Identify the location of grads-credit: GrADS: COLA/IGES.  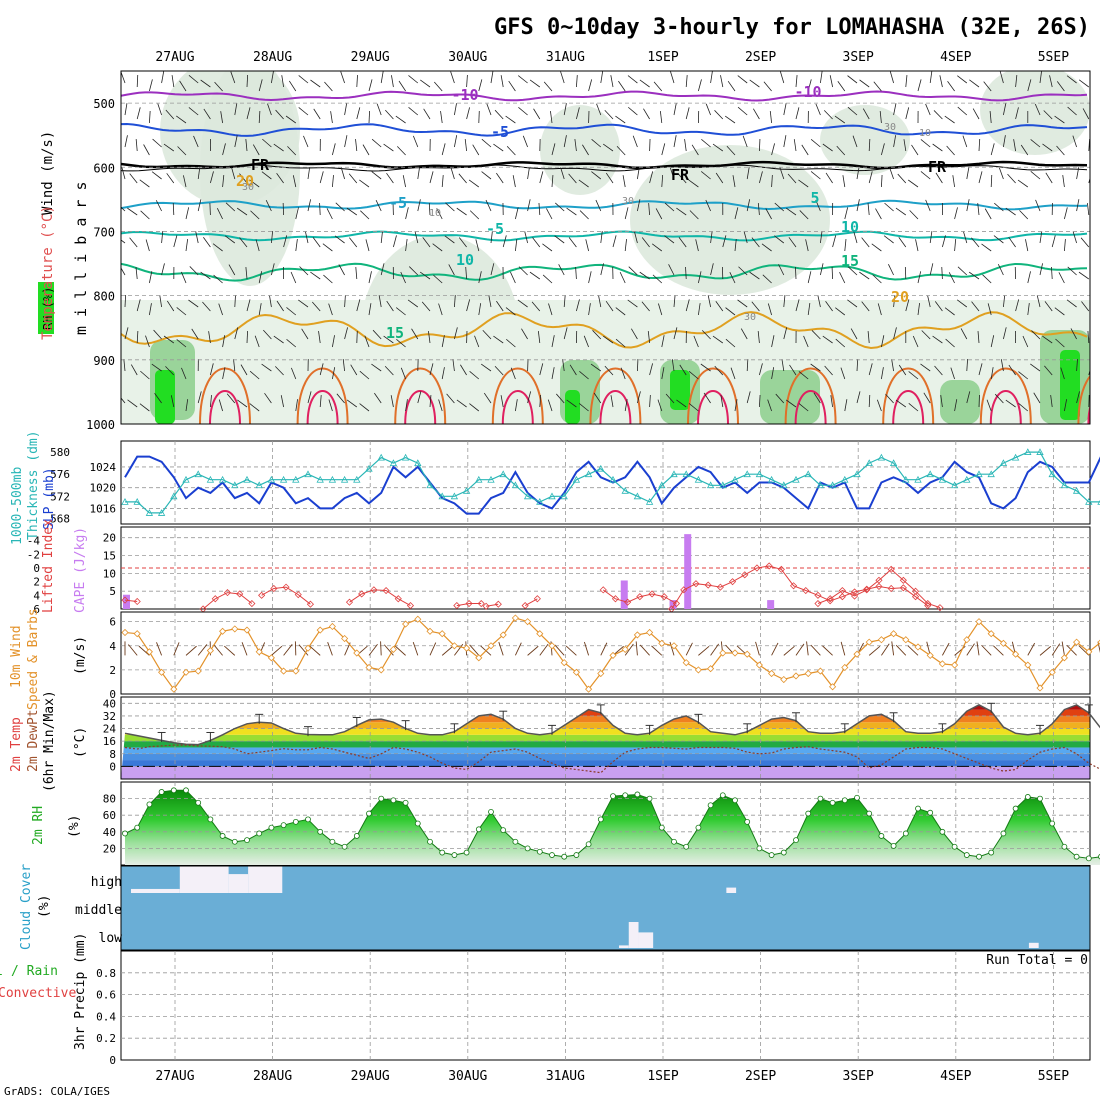
(57, 1091).